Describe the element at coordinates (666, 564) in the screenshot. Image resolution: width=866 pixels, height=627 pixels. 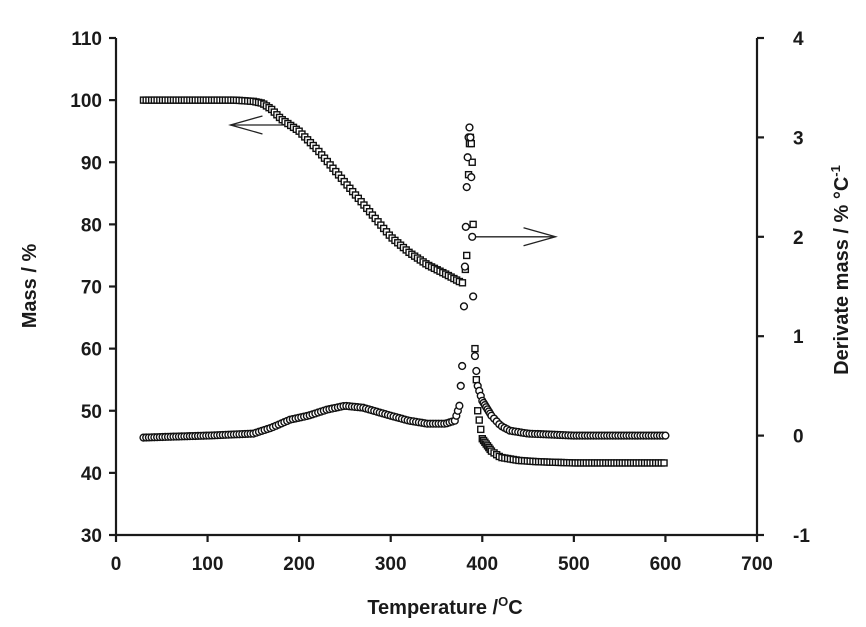
I see `x-tick-label: 600` at that location.